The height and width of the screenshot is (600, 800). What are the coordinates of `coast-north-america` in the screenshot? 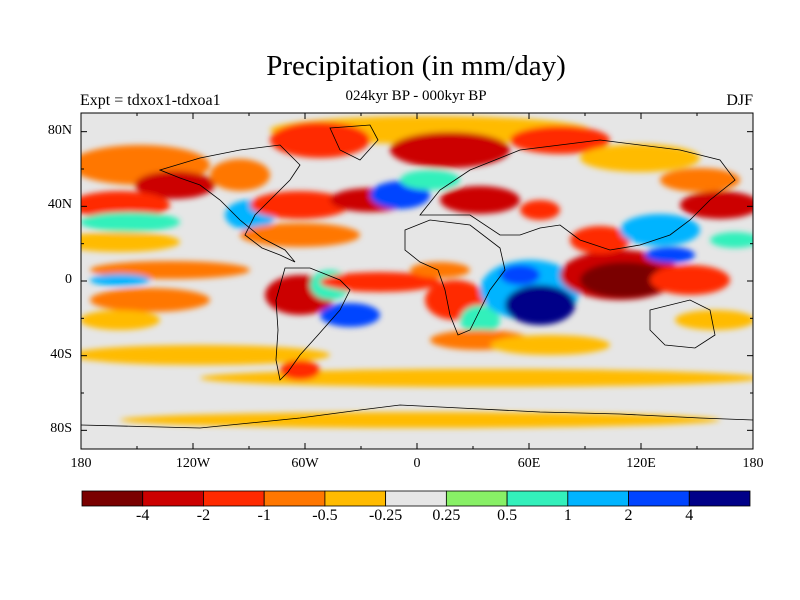 It's located at (229, 203).